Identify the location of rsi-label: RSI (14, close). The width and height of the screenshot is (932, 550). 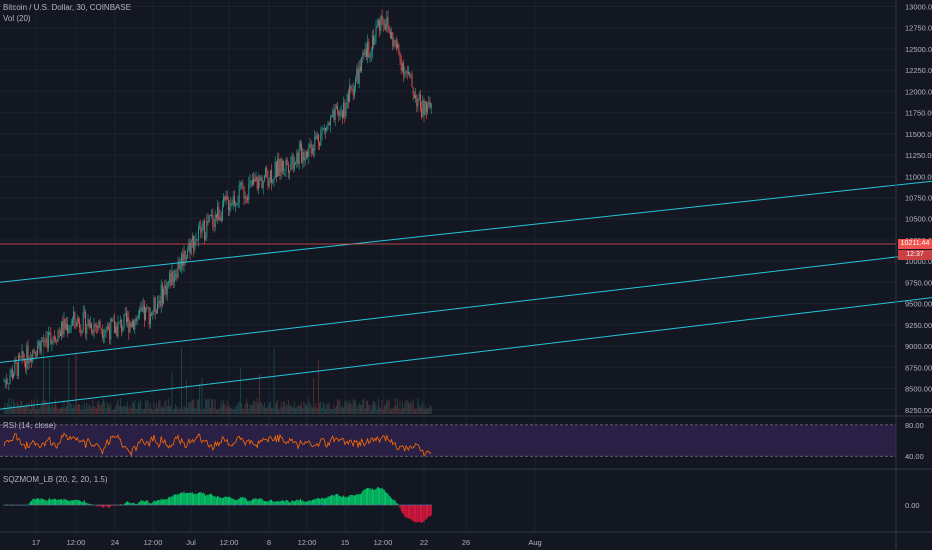
(29, 425).